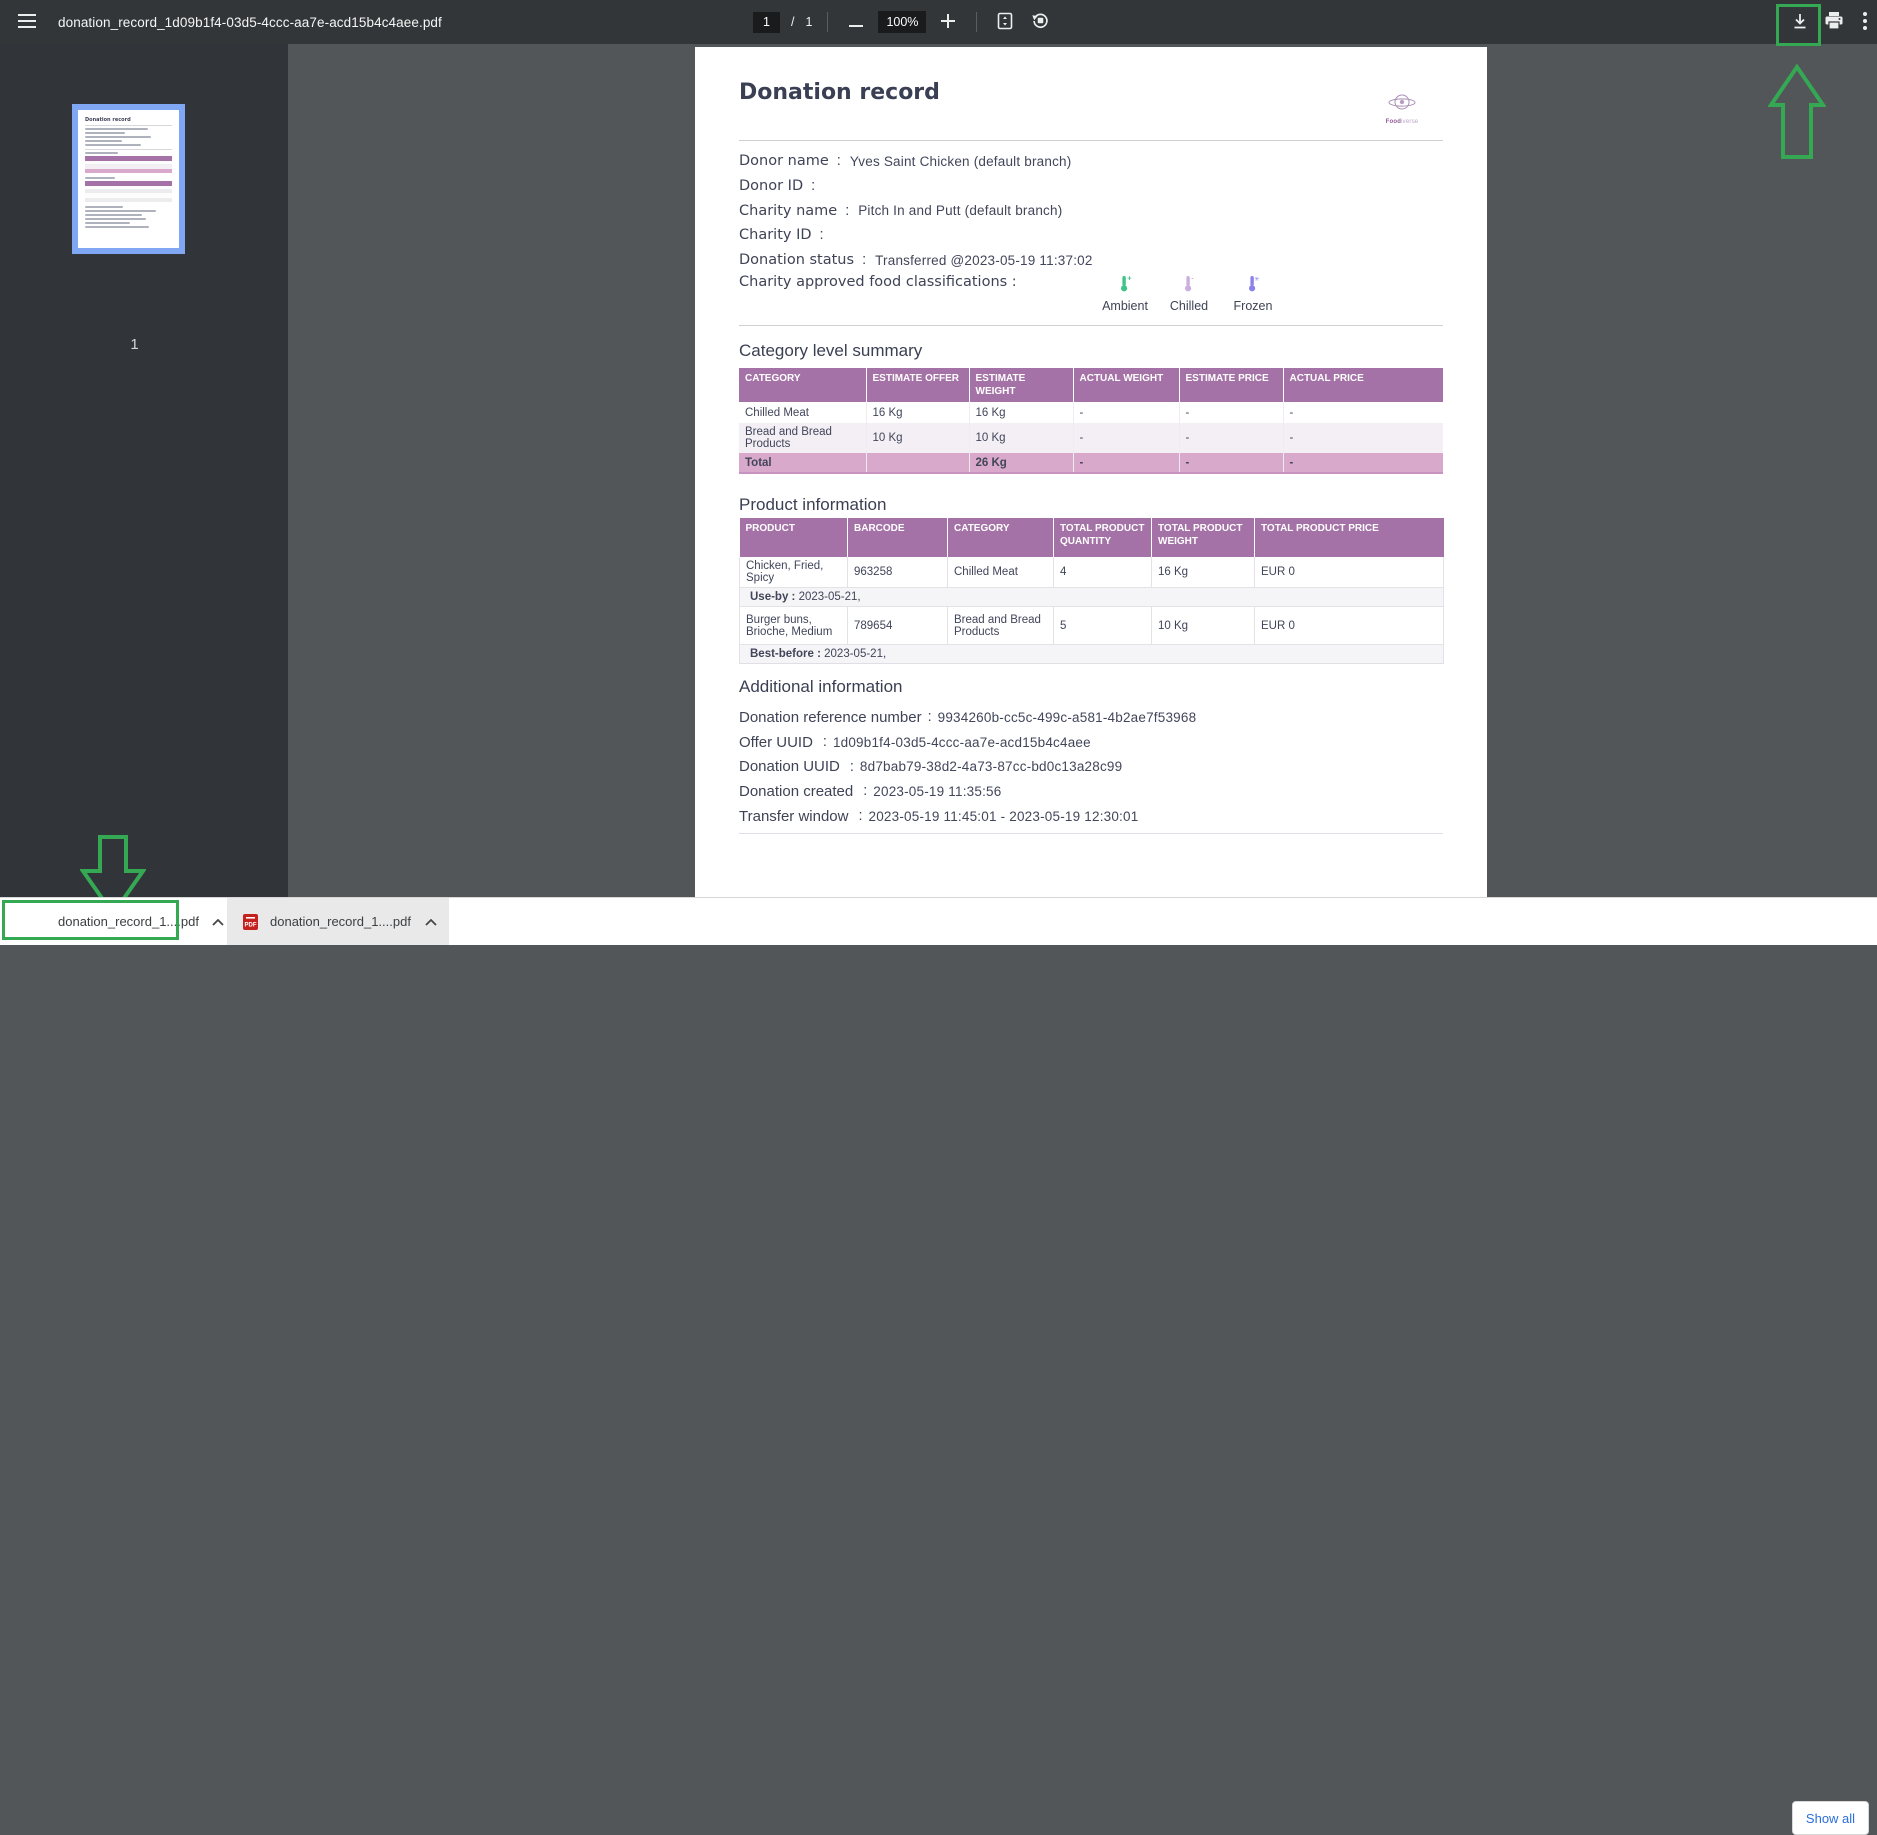  Describe the element at coordinates (128, 179) in the screenshot. I see `page-thumbnail-preview: Donation record` at that location.